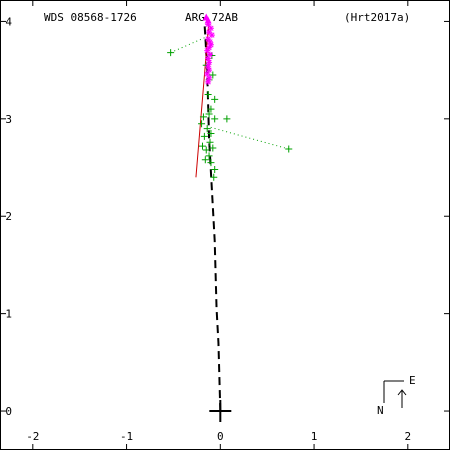 Image resolution: width=450 pixels, height=450 pixels. I want to click on header-center: ARG 72AB, so click(211, 17).